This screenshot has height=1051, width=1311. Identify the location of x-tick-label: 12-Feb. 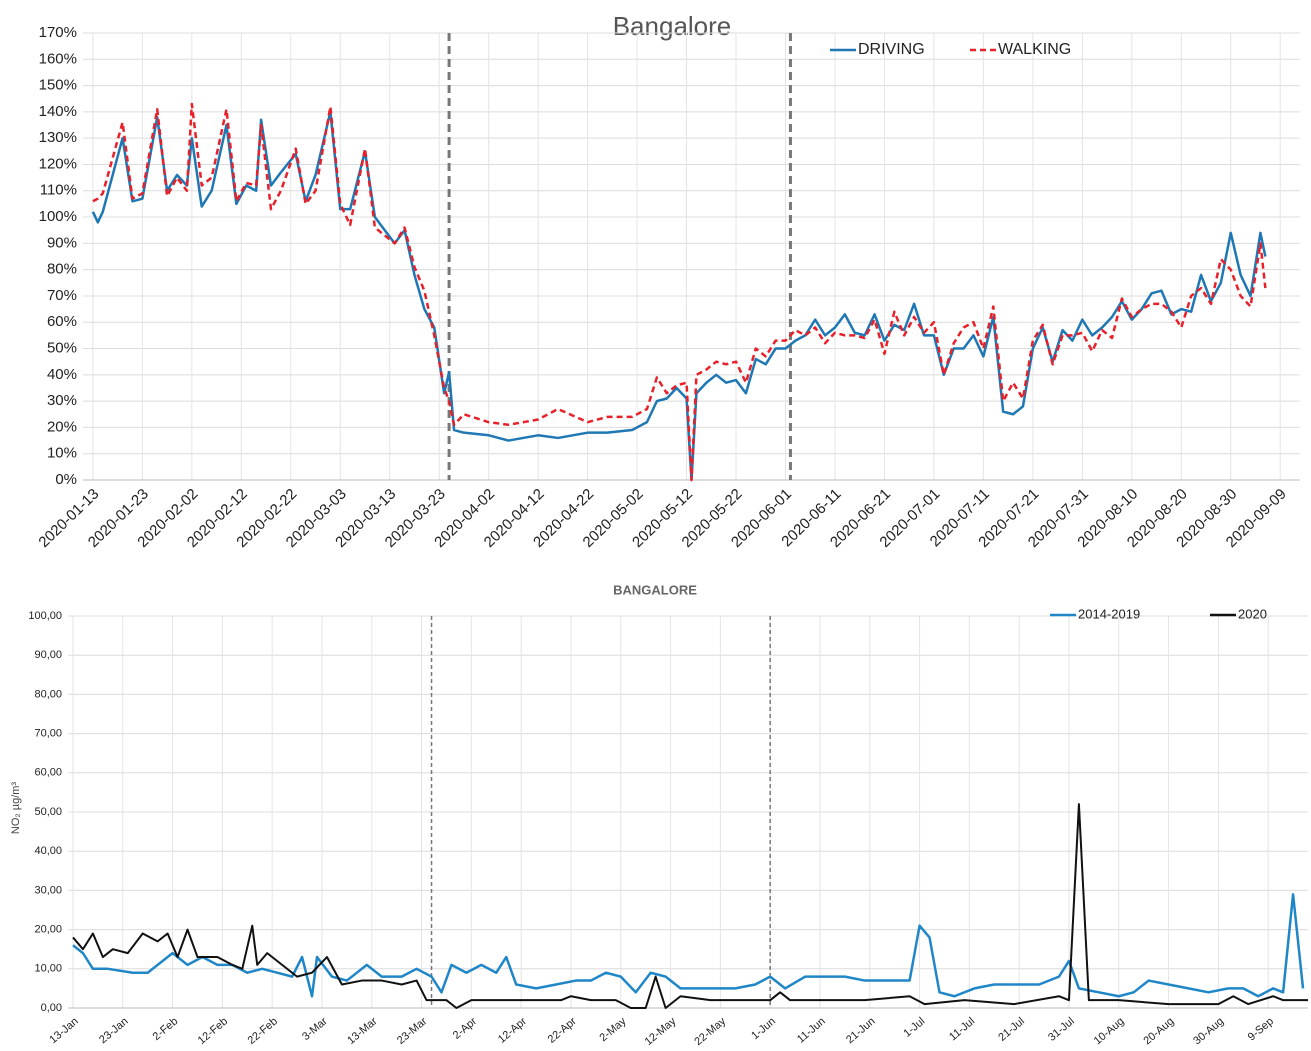
(213, 1030).